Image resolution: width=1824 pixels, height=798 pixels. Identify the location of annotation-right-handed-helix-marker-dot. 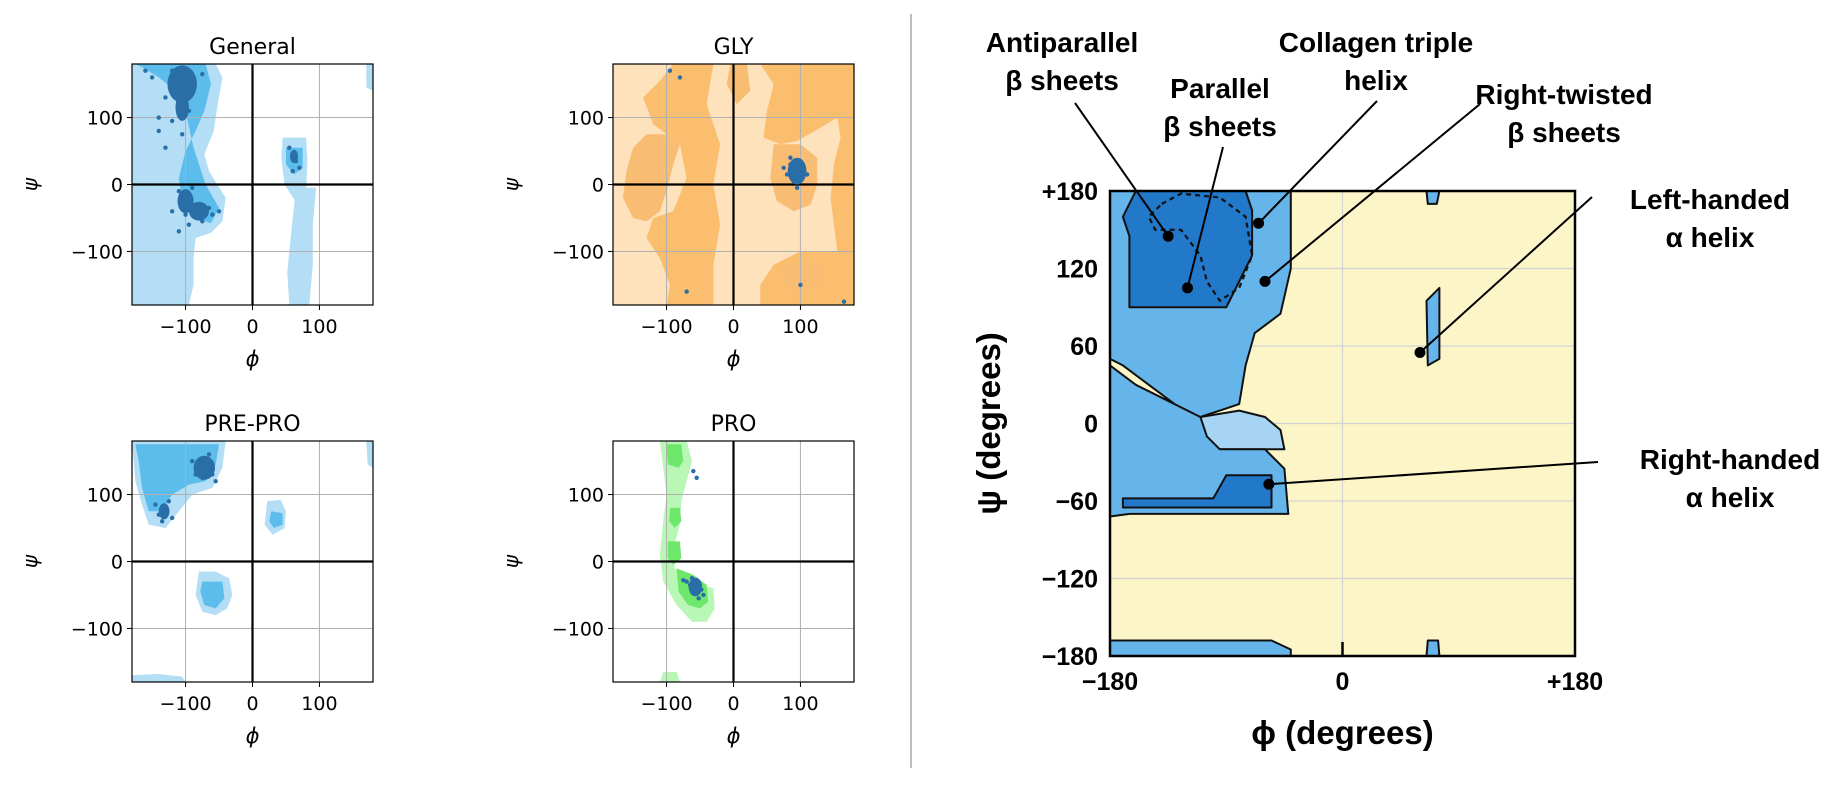
(1269, 484).